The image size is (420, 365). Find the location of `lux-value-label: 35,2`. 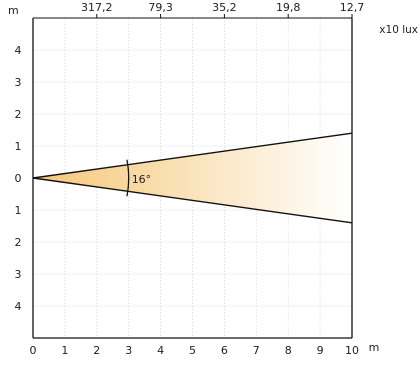

lux-value-label: 35,2 is located at coordinates (224, 7).